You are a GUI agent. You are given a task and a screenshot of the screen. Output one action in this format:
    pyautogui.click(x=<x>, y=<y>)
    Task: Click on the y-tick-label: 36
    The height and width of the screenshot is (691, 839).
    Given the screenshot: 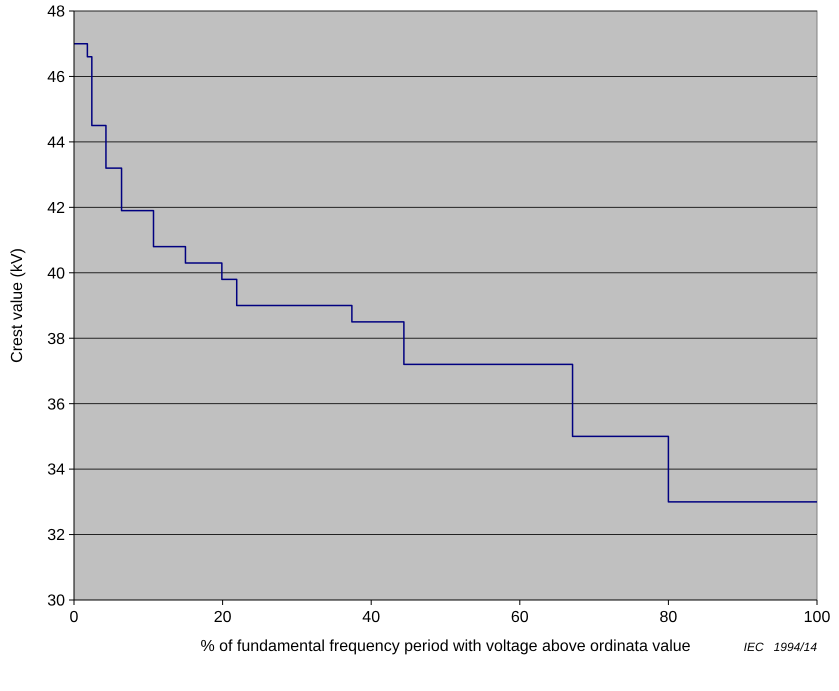 What is the action you would take?
    pyautogui.click(x=56, y=405)
    